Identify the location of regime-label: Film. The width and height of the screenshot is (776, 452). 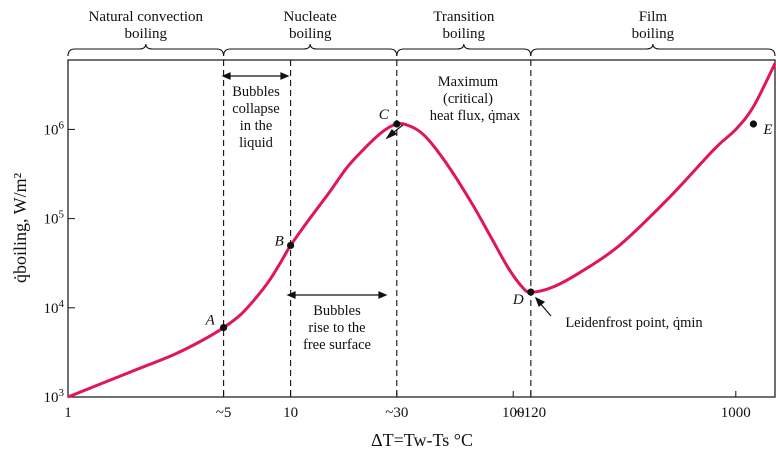
(653, 17).